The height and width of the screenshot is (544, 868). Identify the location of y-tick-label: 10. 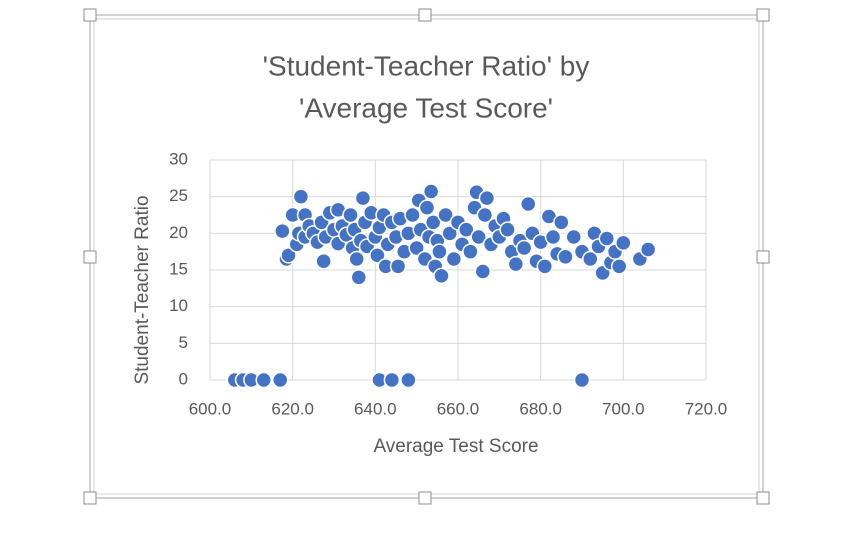
(178, 305).